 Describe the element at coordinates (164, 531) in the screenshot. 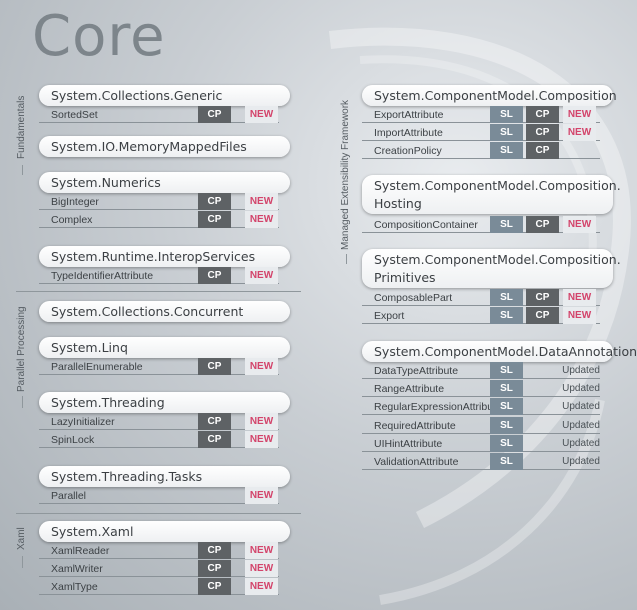

I see `namespace-xaml: System.Xaml` at that location.